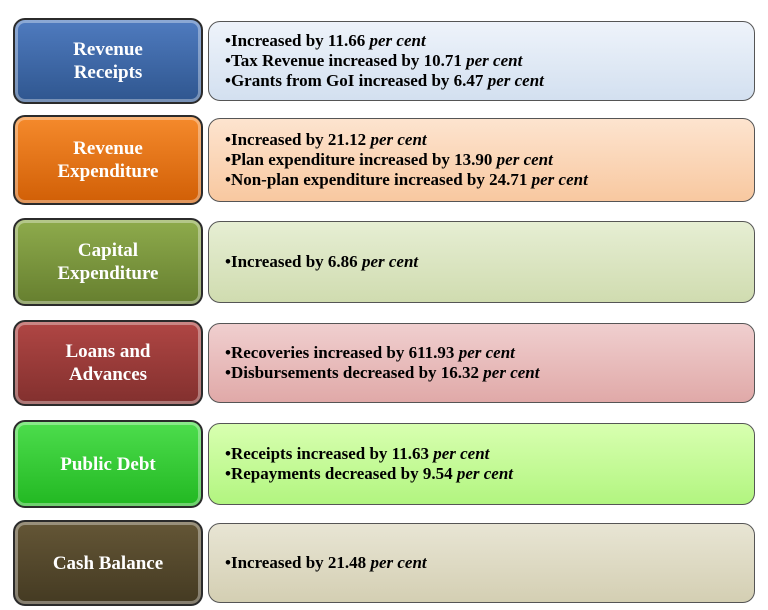 This screenshot has height=610, width=768. I want to click on bullet-text: Non-plan expenditure increased by 24.71, so click(379, 179).